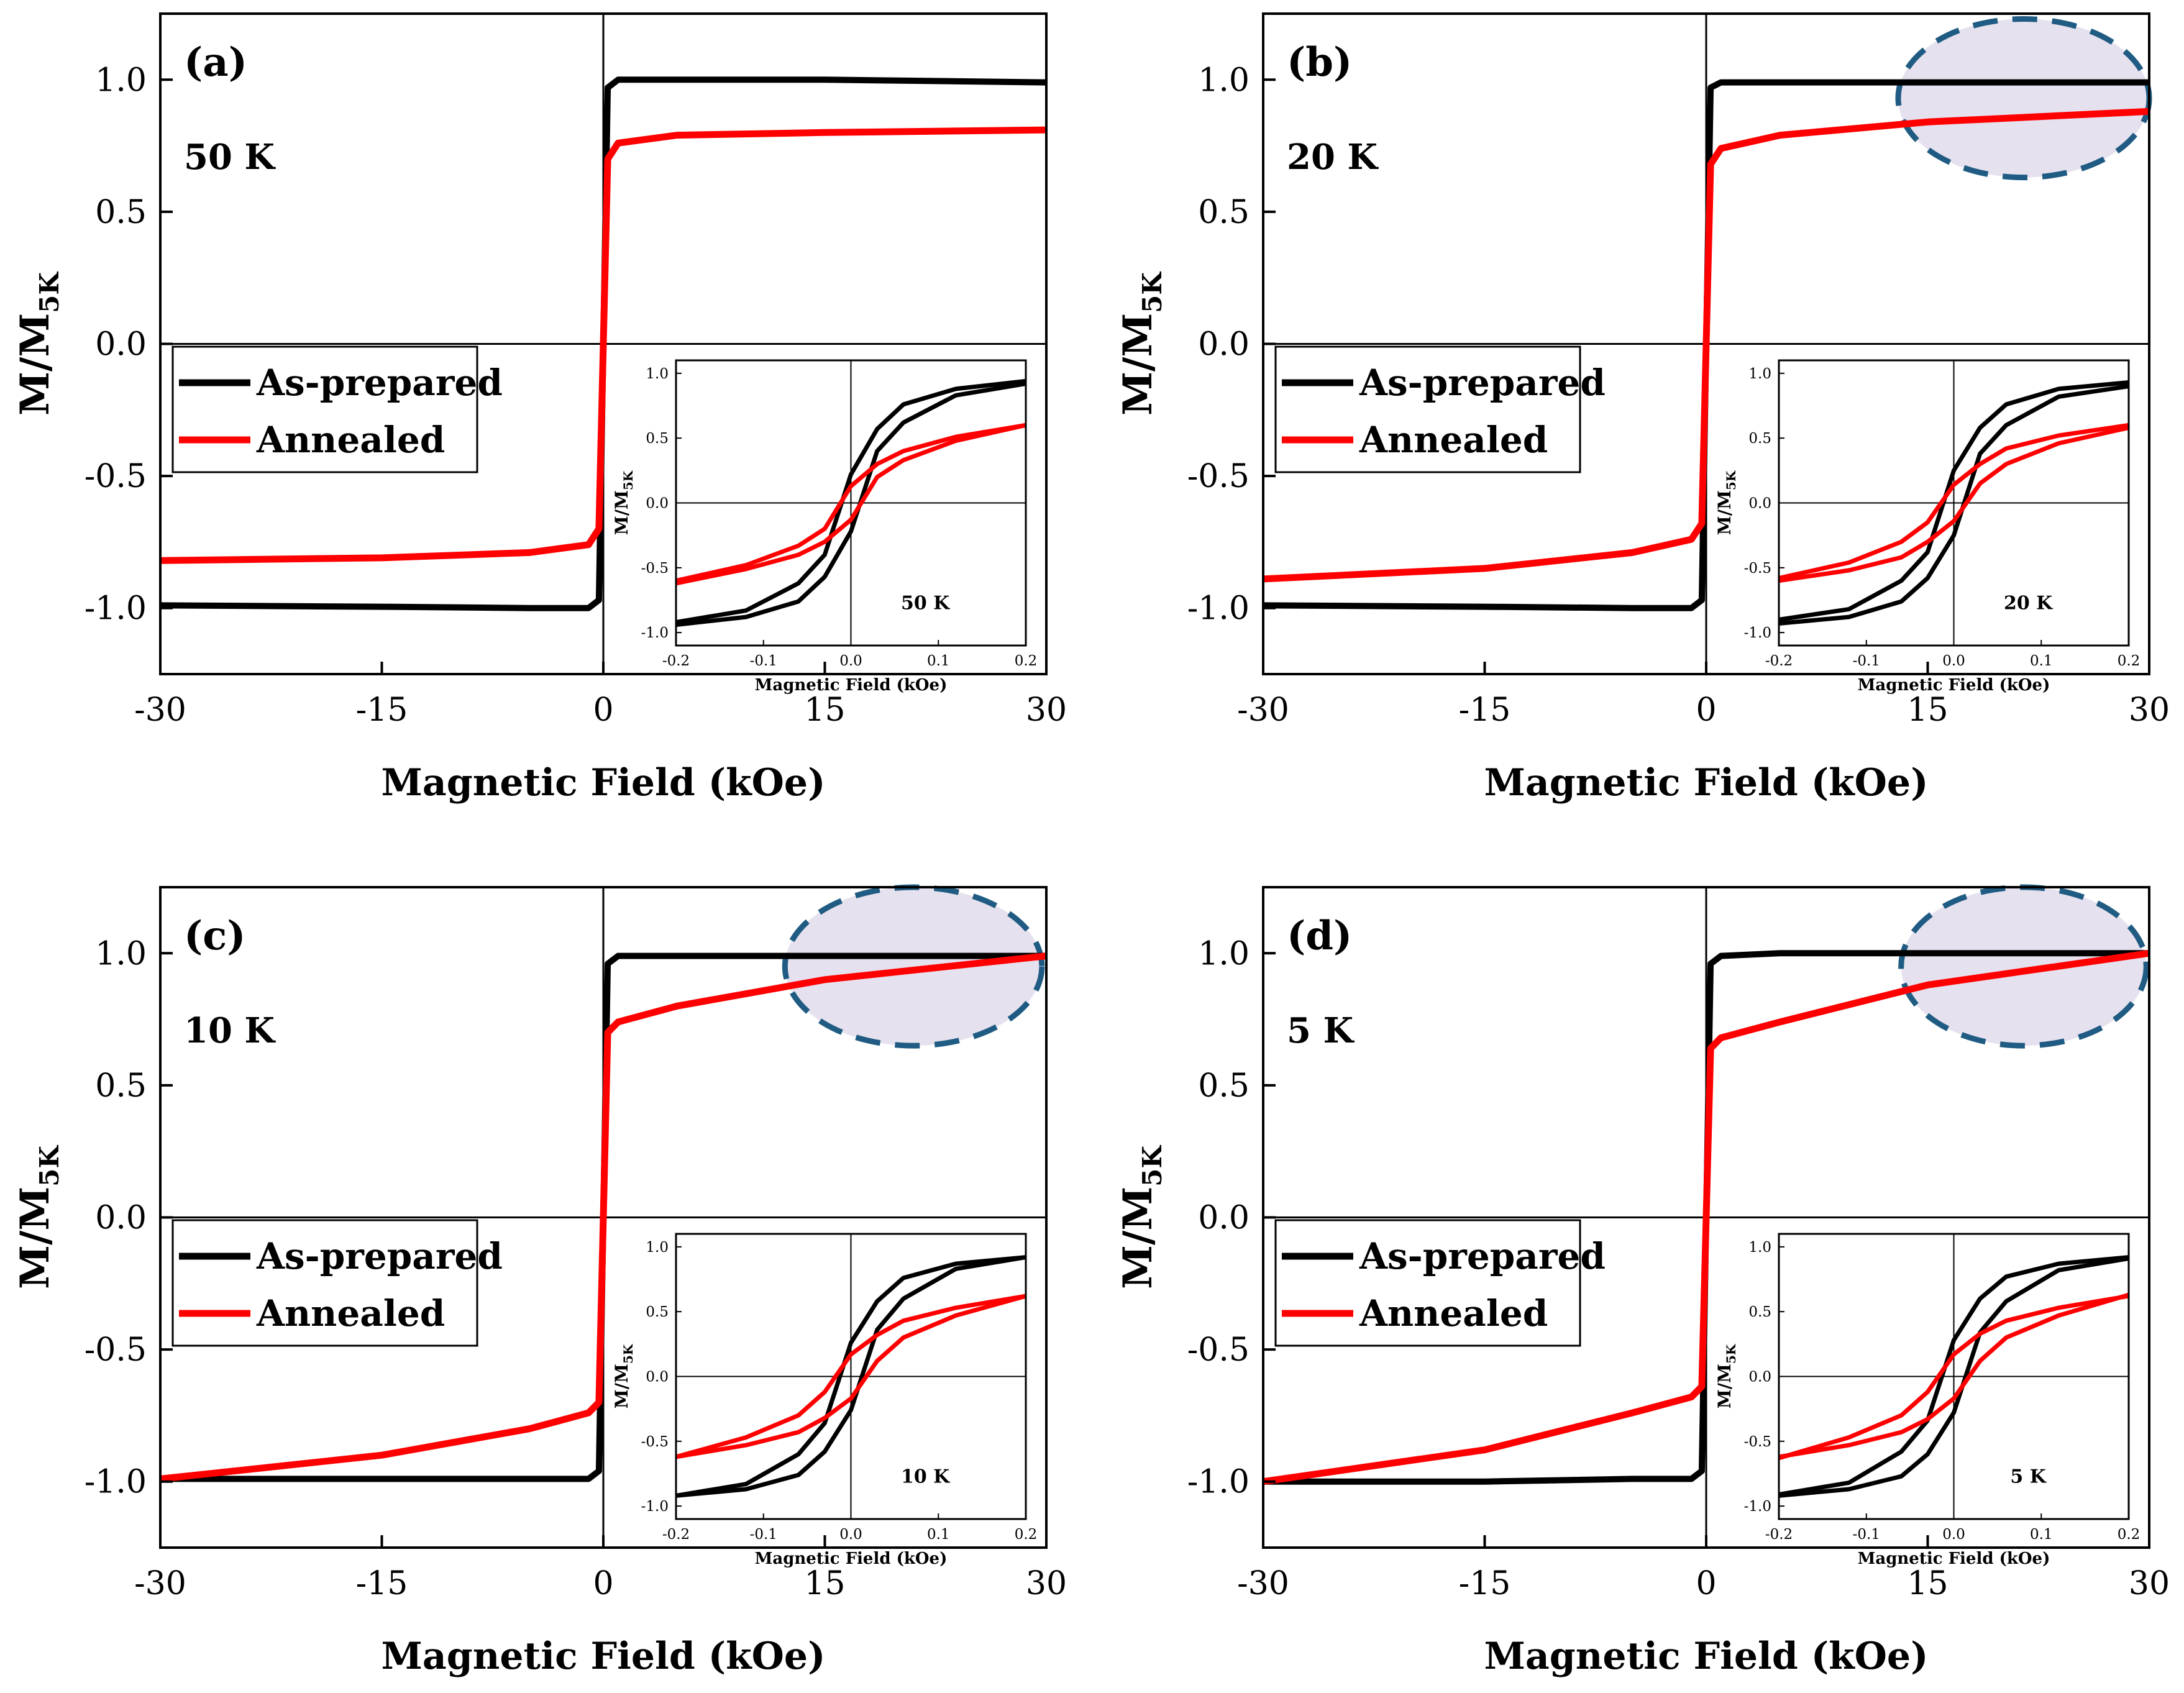  I want to click on panel-label: (d), so click(1320, 936).